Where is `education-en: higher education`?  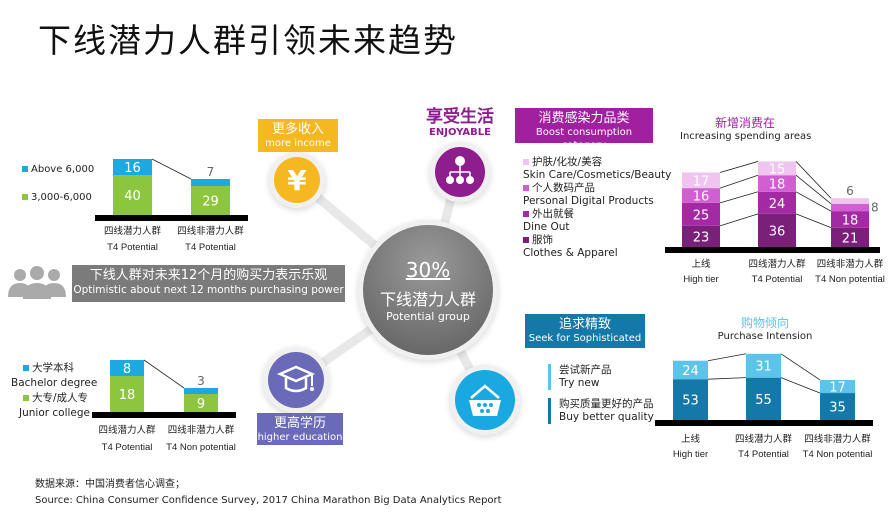
education-en: higher education is located at coordinates (300, 438).